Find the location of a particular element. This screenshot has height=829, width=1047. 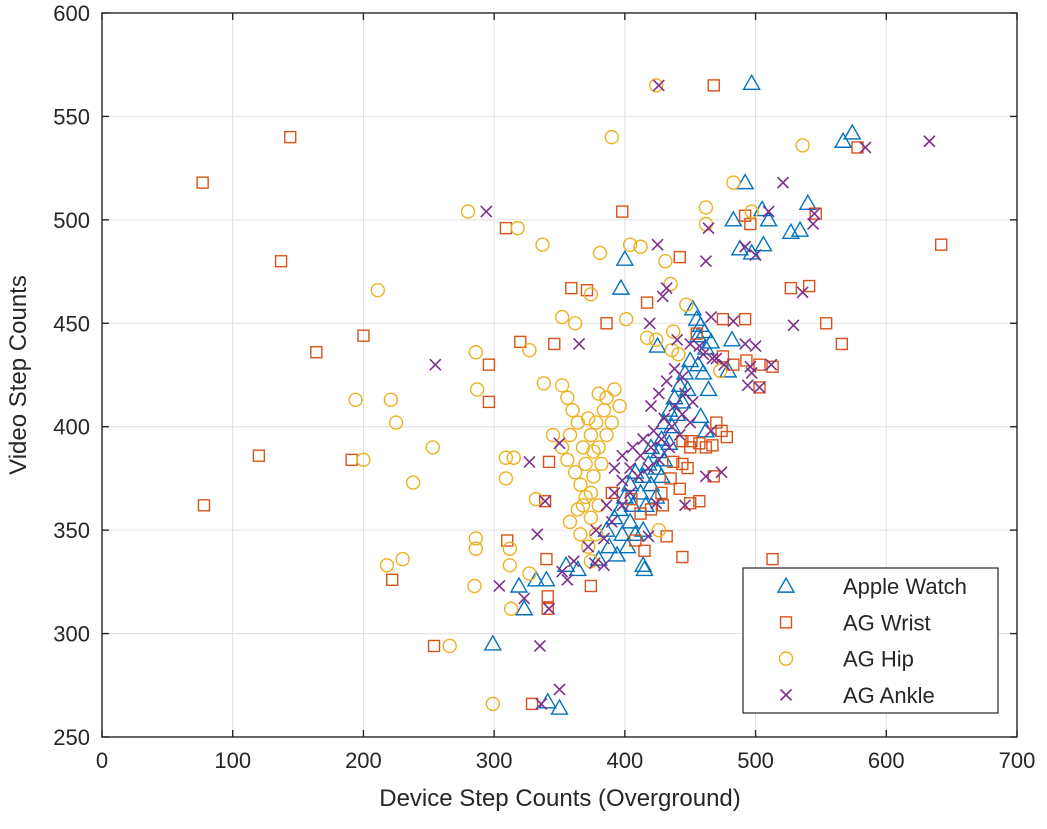

x-tick-label: 600 is located at coordinates (886, 760).